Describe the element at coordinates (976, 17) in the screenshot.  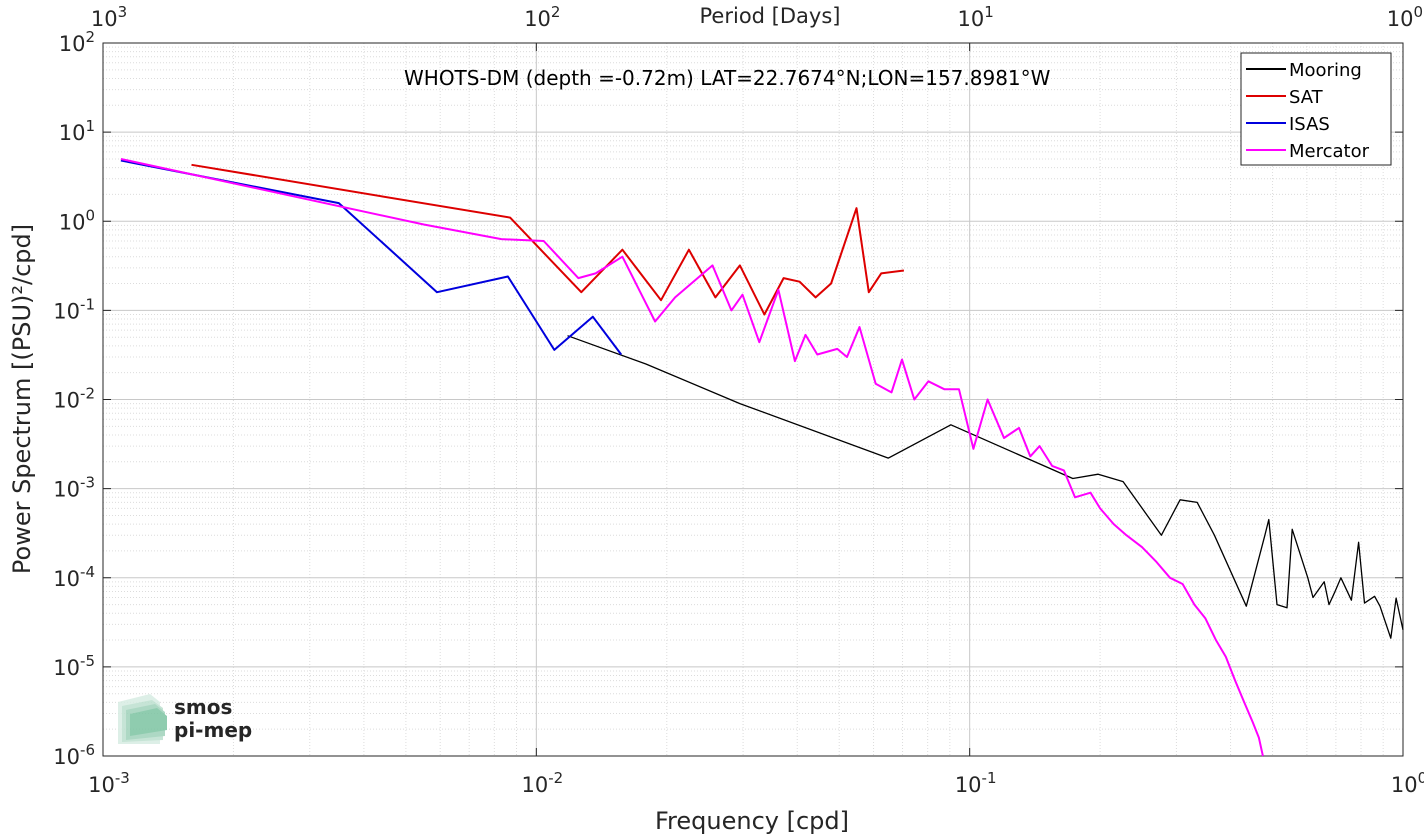
I see `x2-tick-label: 10¹` at that location.